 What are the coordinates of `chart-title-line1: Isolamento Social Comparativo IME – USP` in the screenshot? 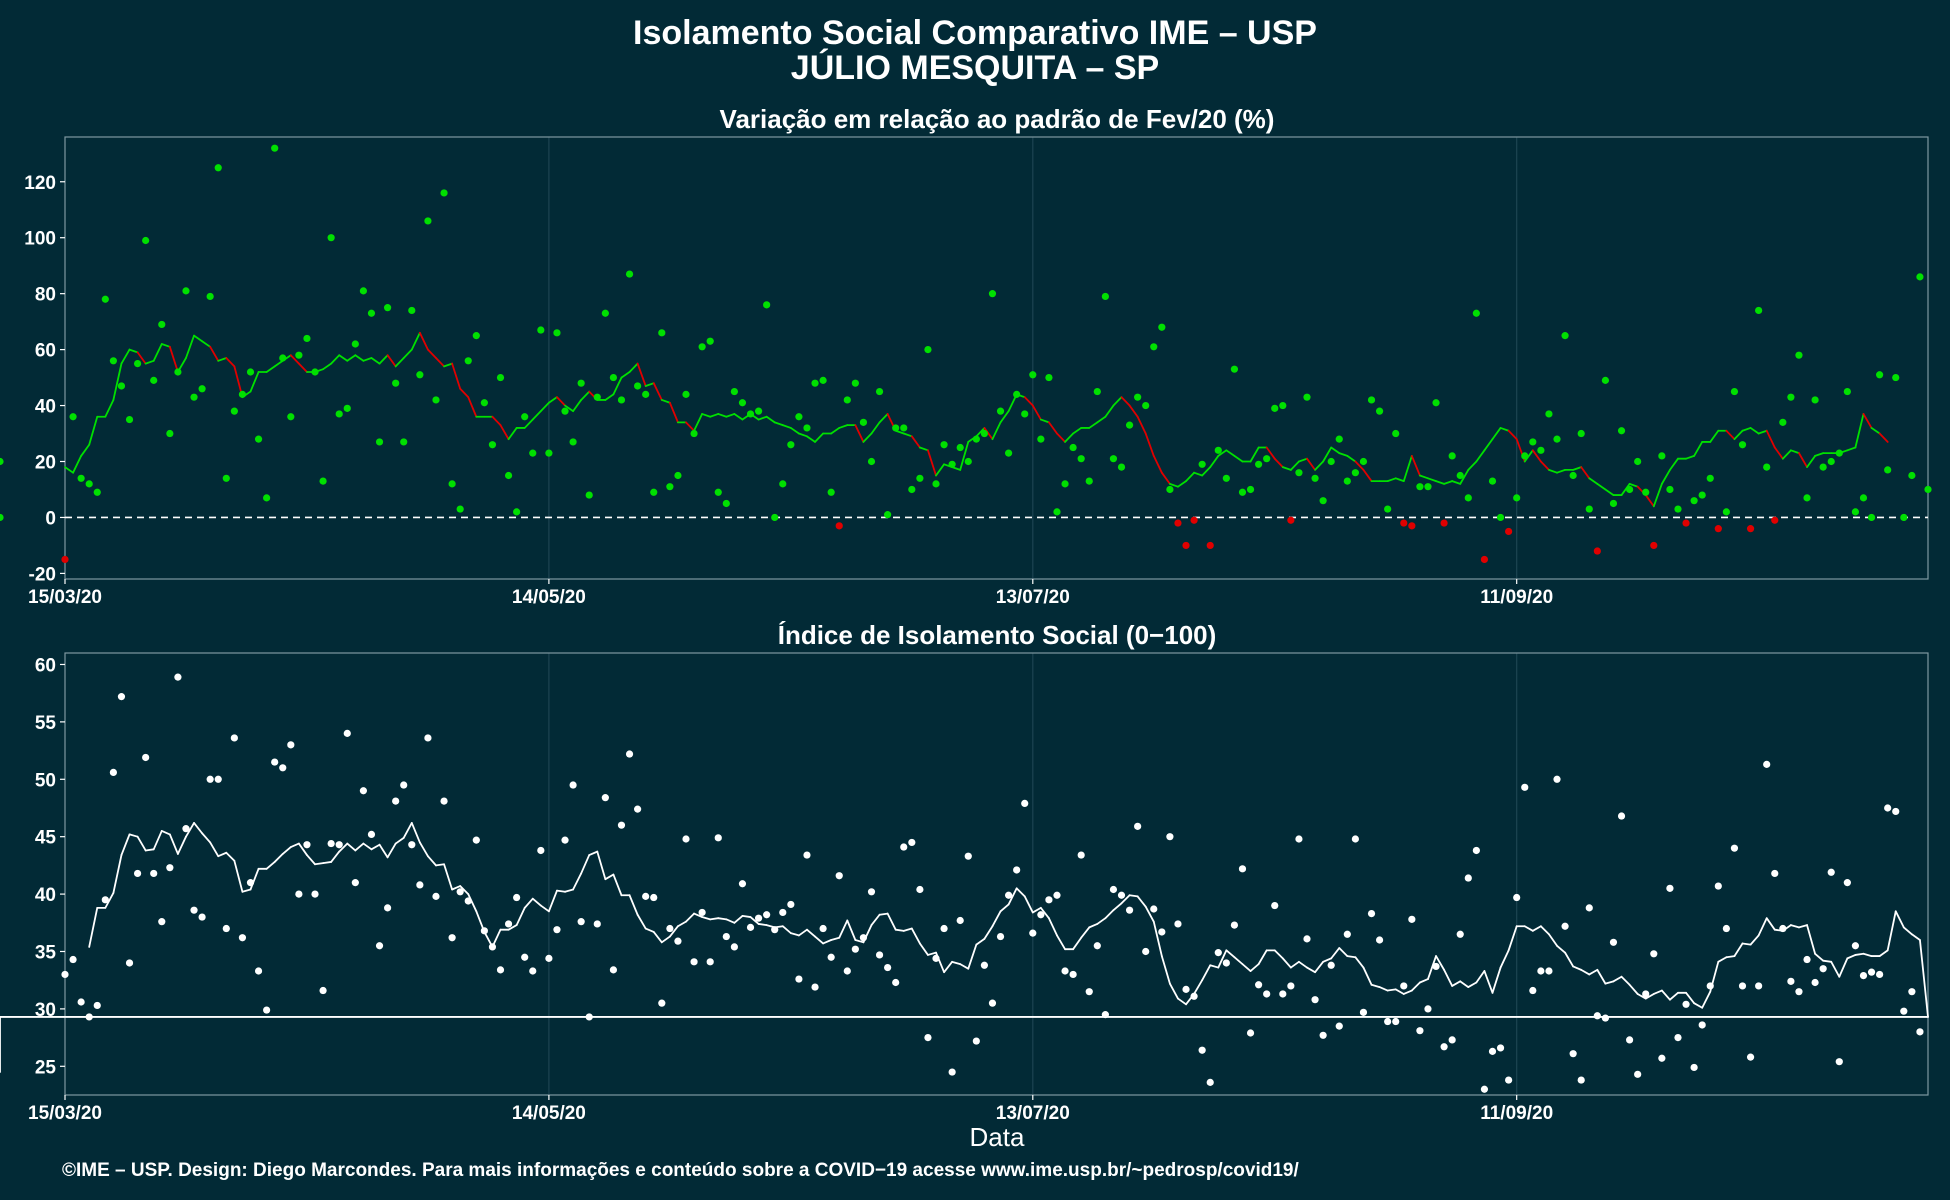 It's located at (975, 33).